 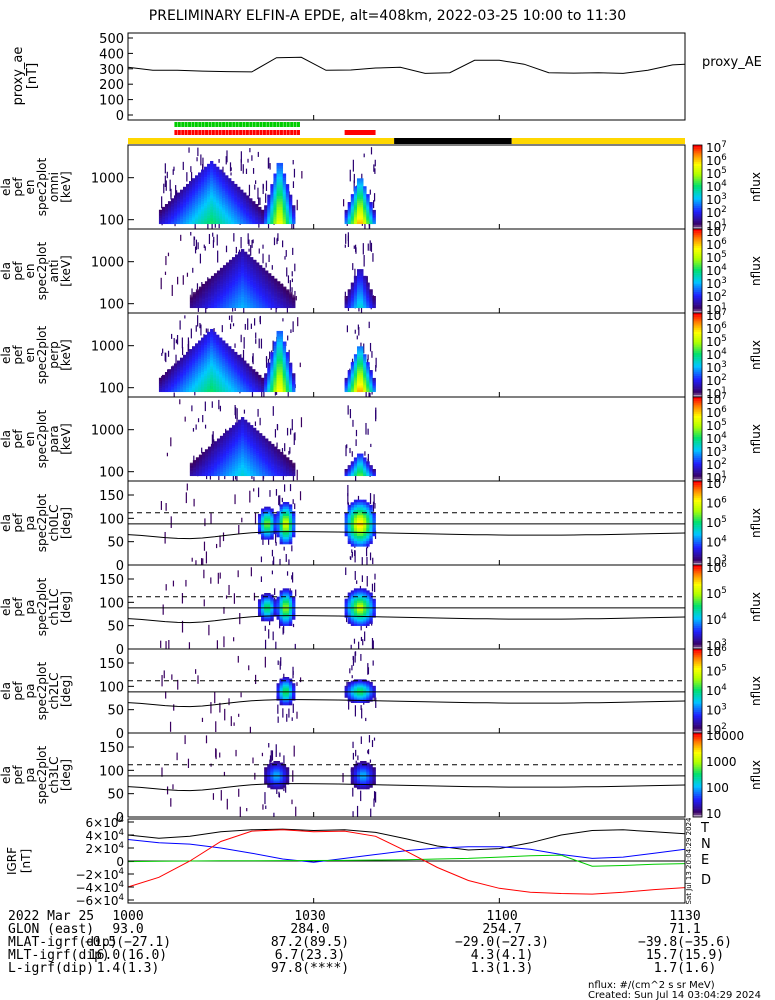 I want to click on status-bar-dash, so click(x=203, y=132).